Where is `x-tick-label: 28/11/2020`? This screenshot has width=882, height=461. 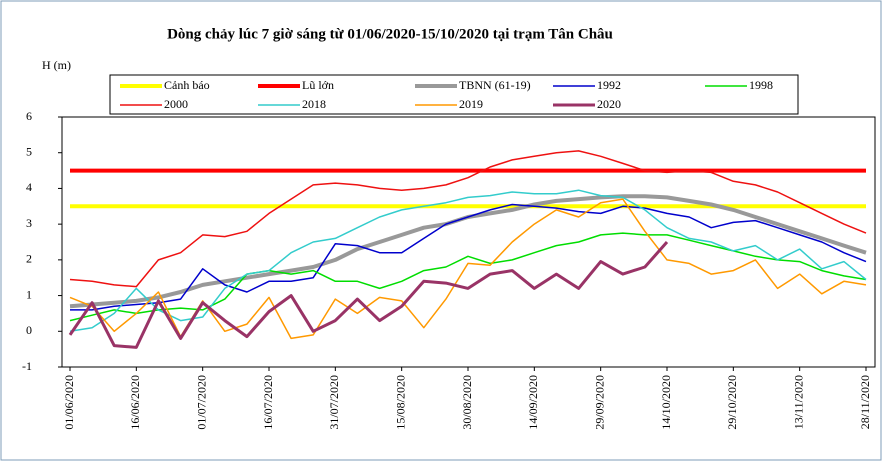 x-tick-label: 28/11/2020 is located at coordinates (865, 402).